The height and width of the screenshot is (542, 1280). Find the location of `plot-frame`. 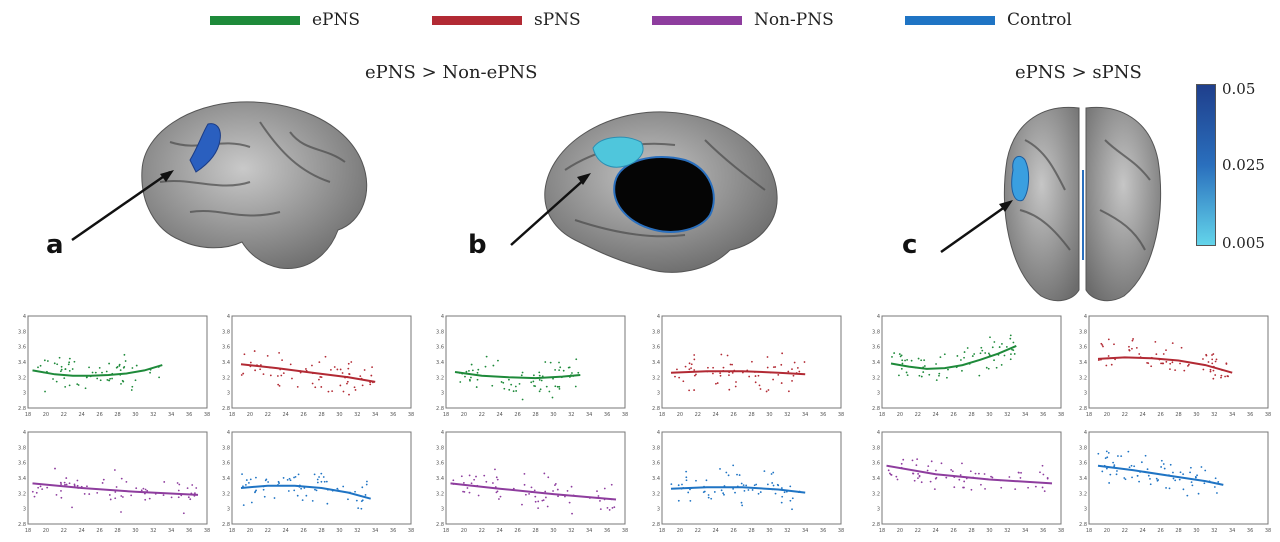

plot-frame is located at coordinates (117, 478).